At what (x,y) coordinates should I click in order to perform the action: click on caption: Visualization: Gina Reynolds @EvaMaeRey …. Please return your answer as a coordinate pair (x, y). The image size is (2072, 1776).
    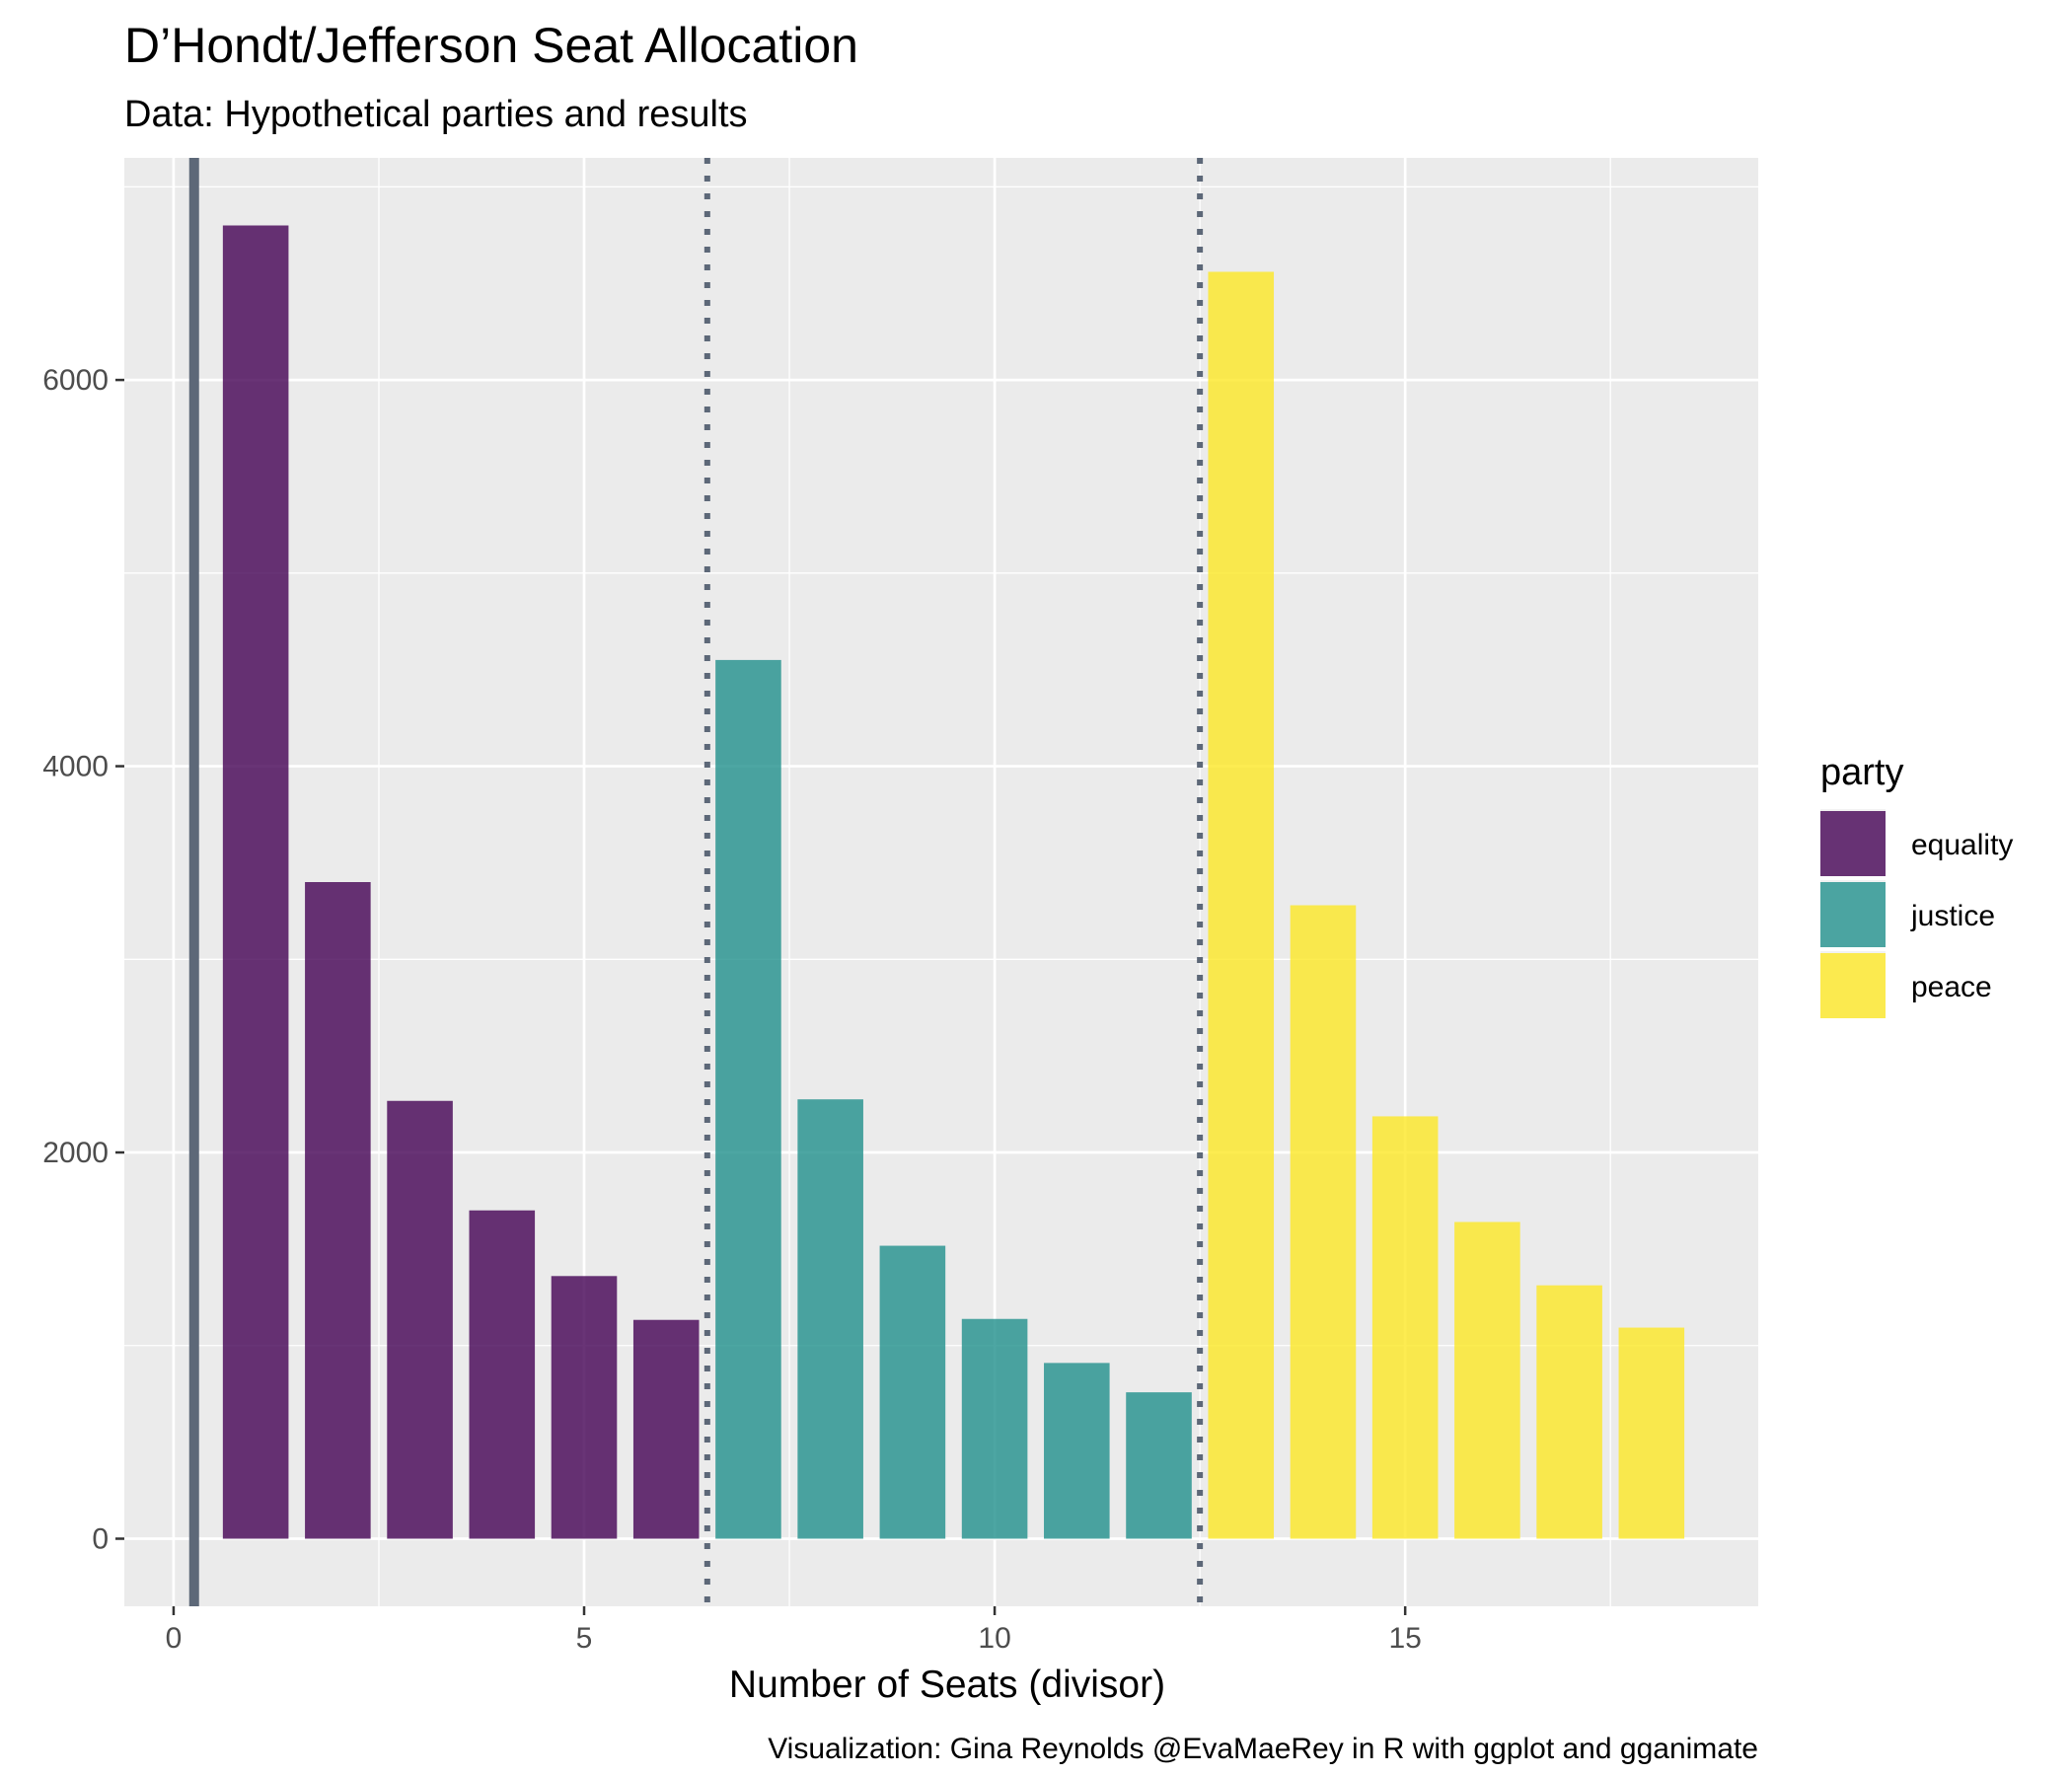
    Looking at the image, I should click on (1263, 1749).